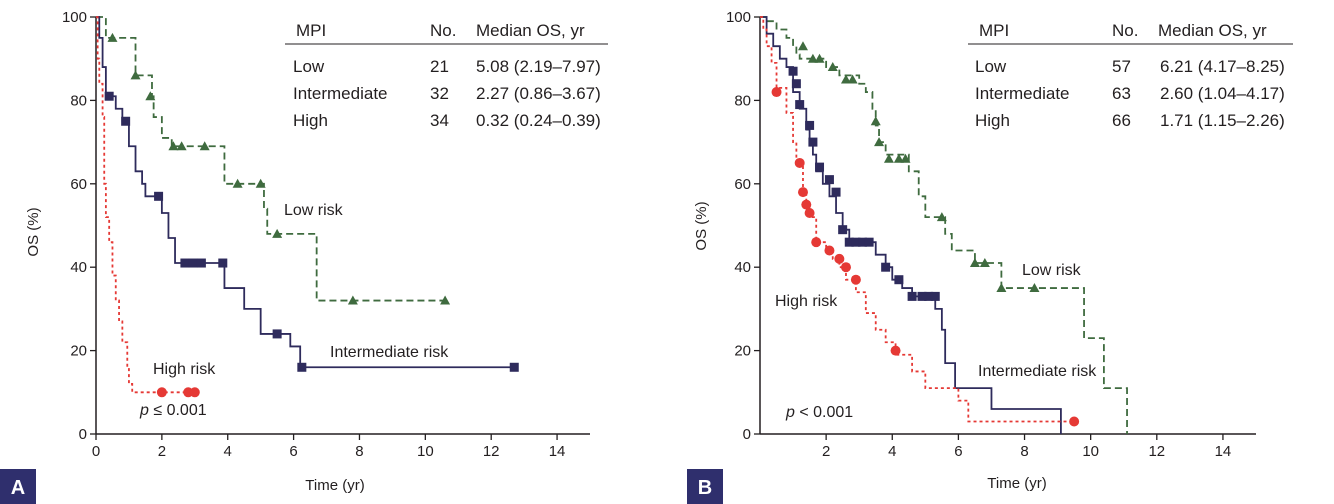  I want to click on x-tick-label: 6, so click(293, 451).